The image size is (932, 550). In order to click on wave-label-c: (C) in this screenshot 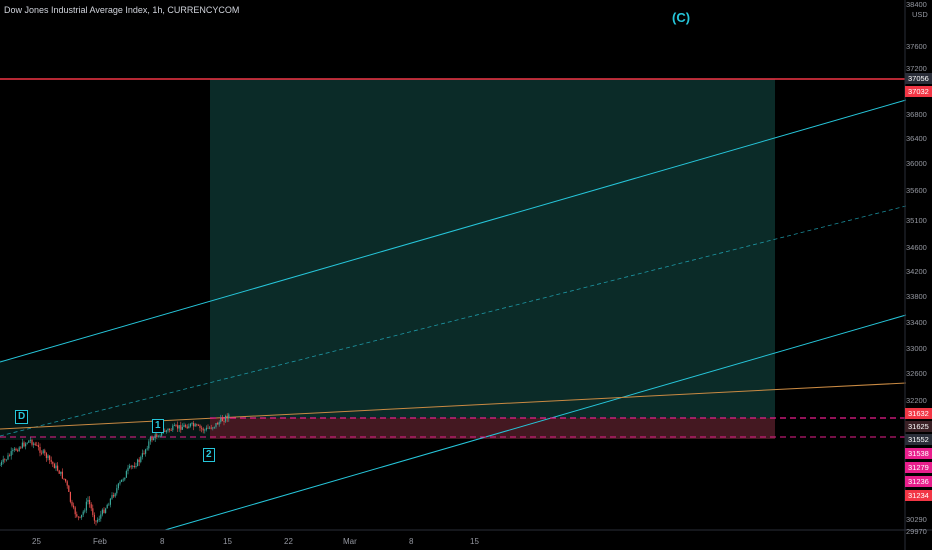, I will do `click(681, 17)`.